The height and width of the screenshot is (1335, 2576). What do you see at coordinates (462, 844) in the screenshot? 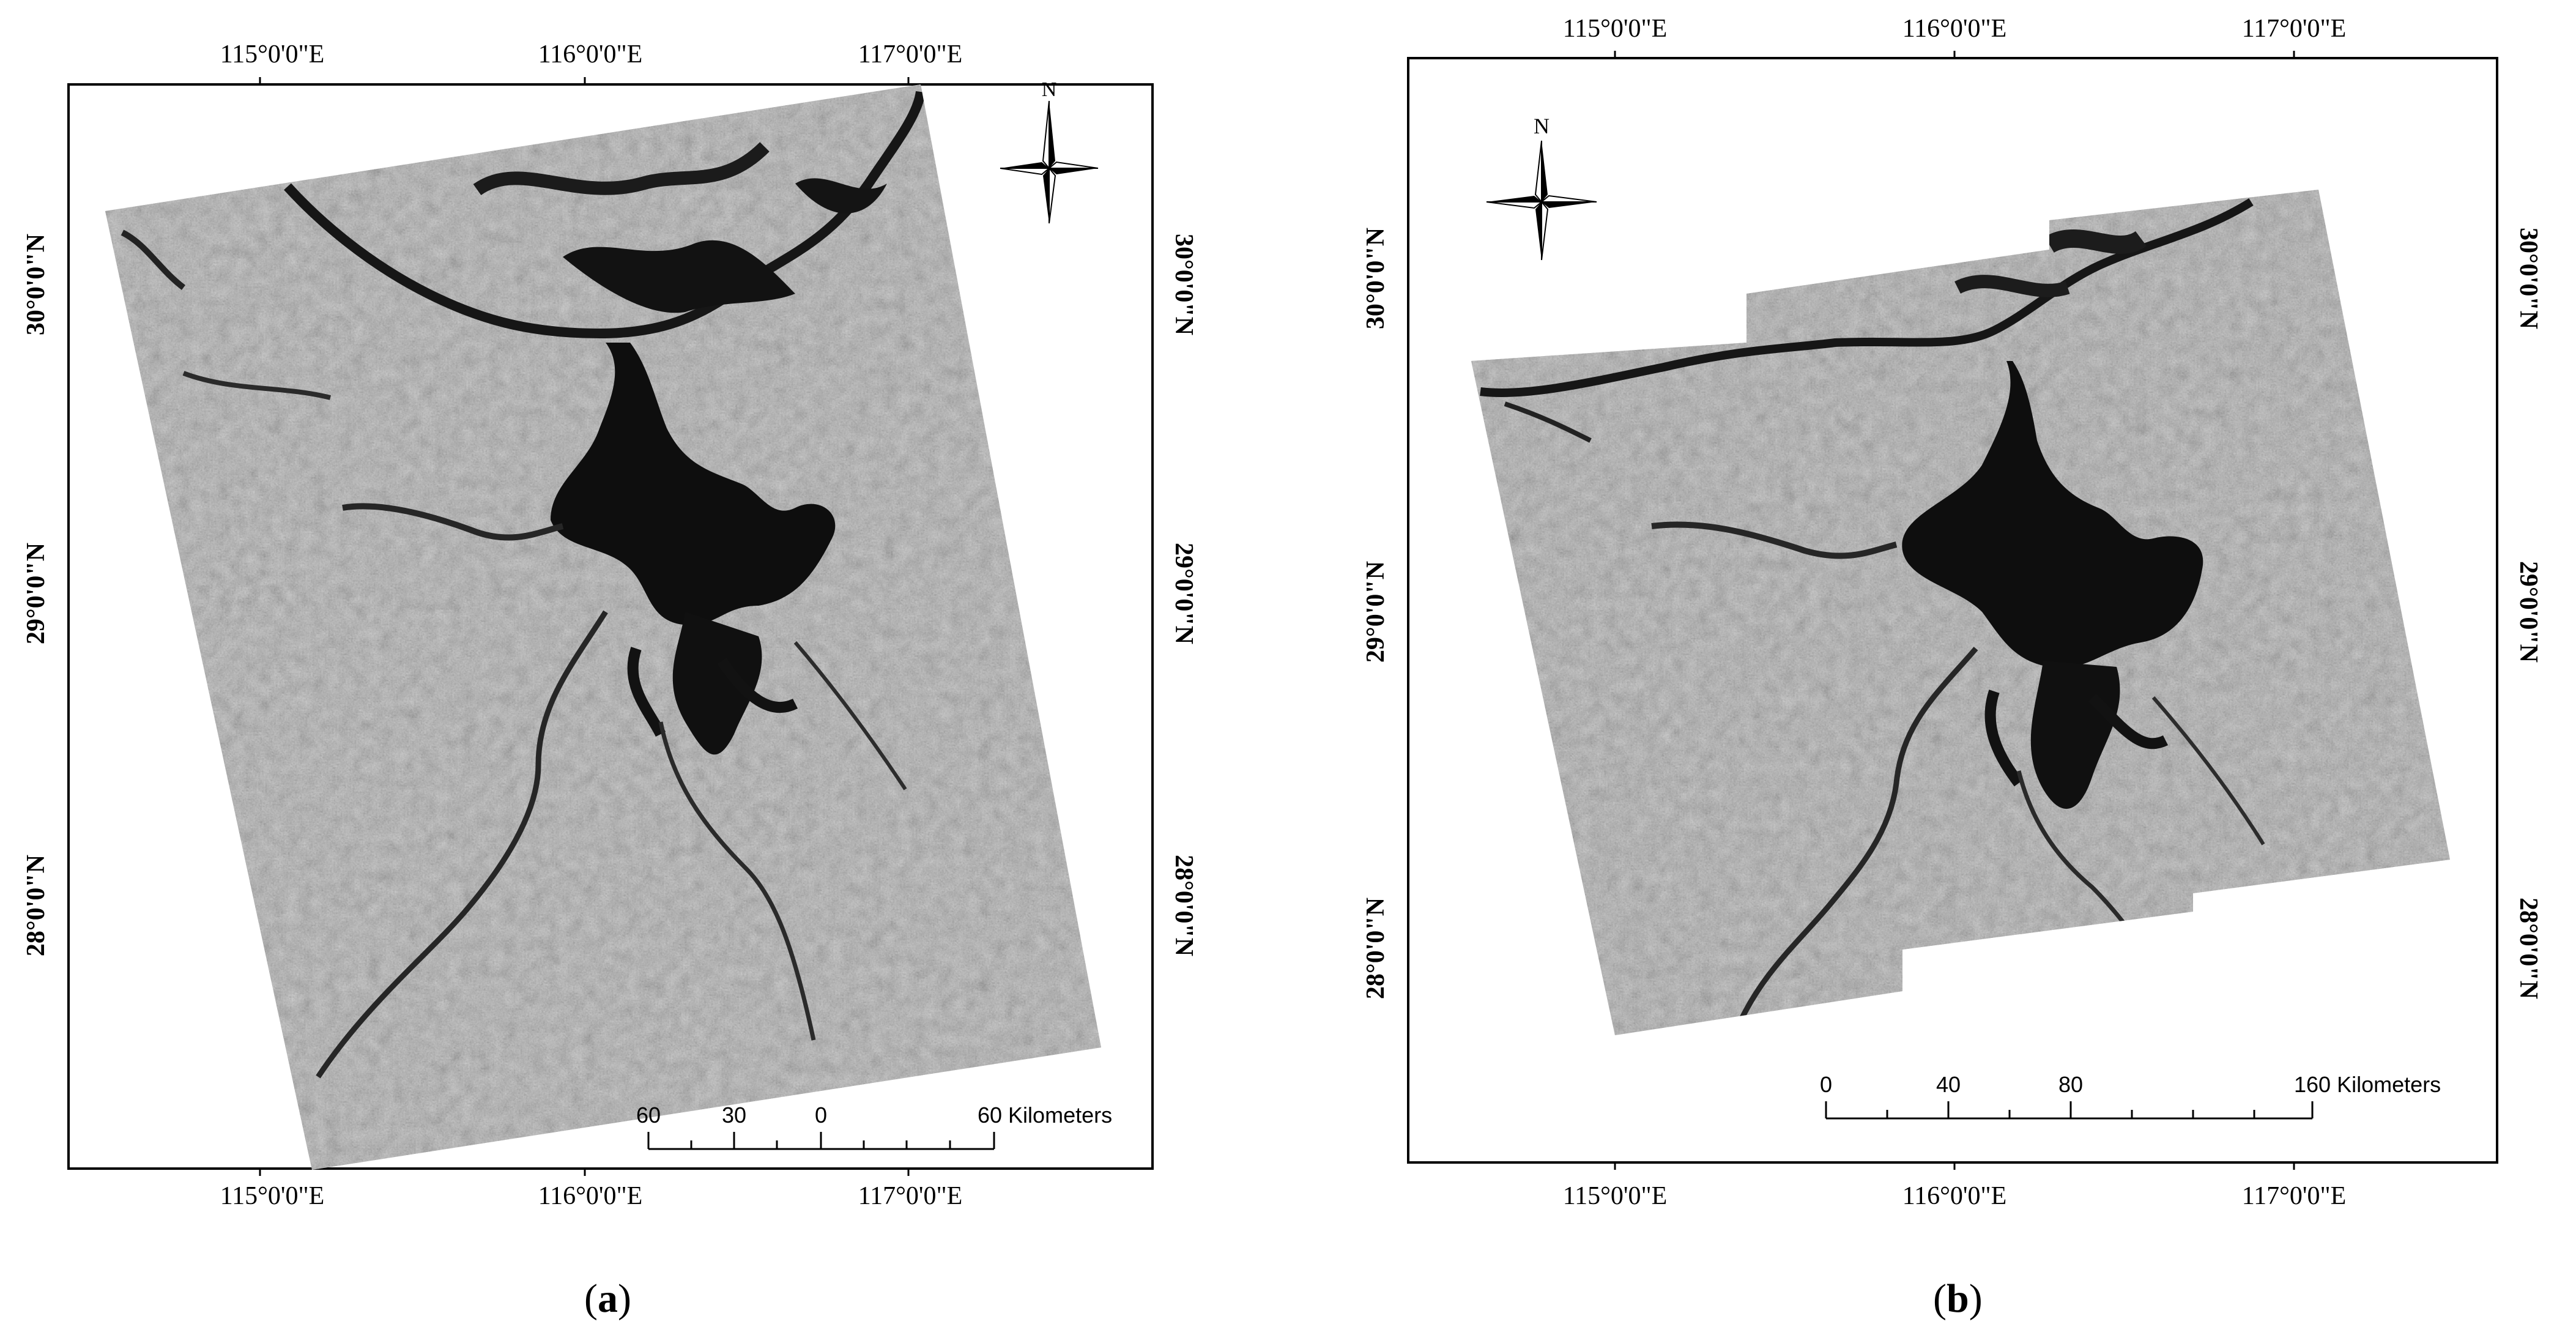
I see `gan-river-a` at bounding box center [462, 844].